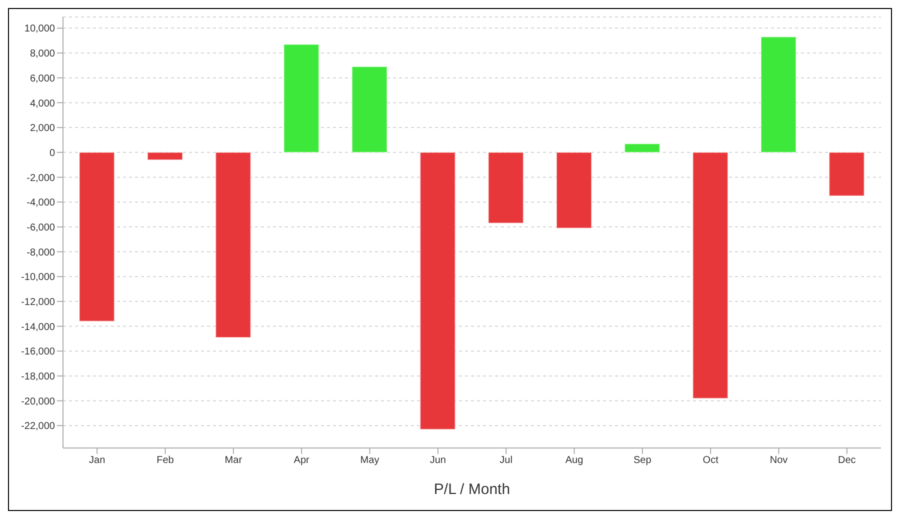 Image resolution: width=900 pixels, height=519 pixels. I want to click on y-tick-label: 10,000, so click(40, 29).